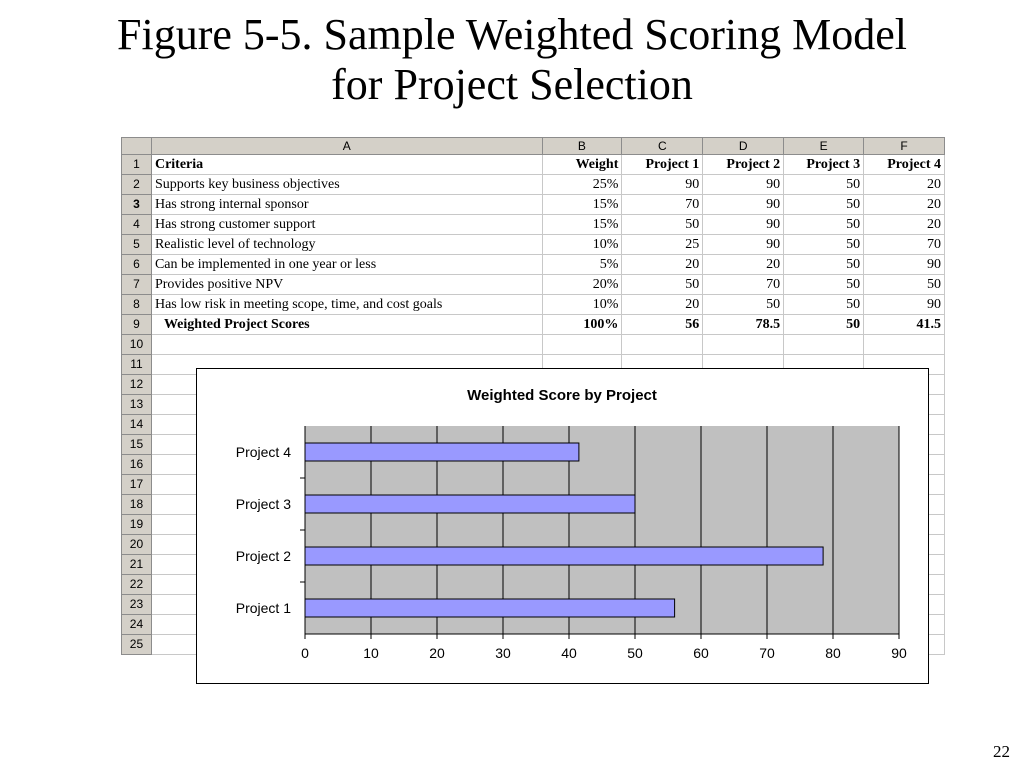 The width and height of the screenshot is (1024, 768). What do you see at coordinates (136, 404) in the screenshot?
I see `row-header: 13` at bounding box center [136, 404].